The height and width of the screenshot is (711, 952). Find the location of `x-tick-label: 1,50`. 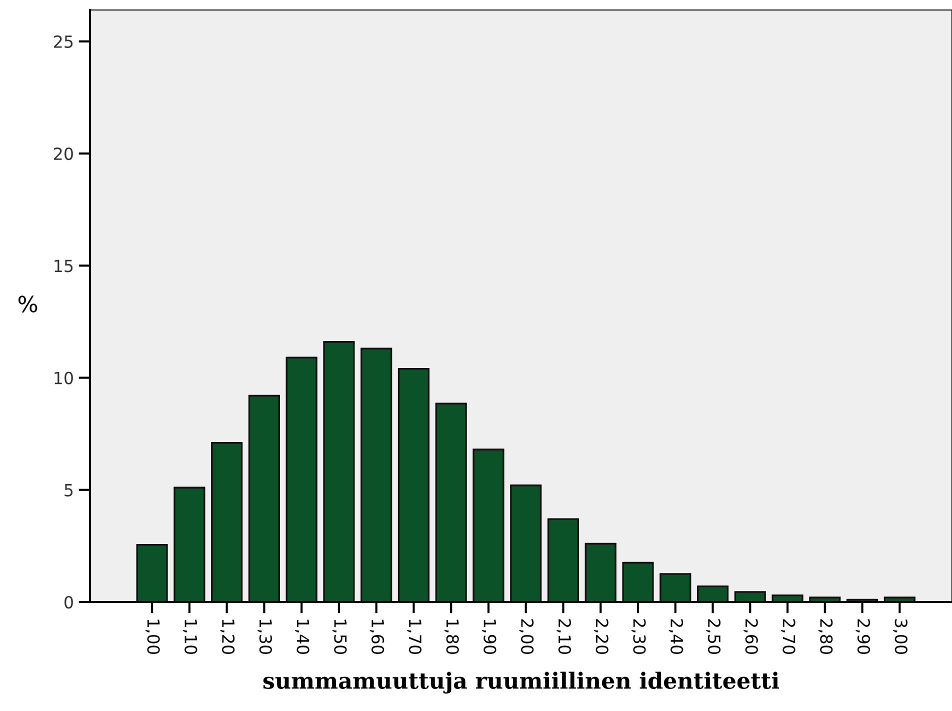

x-tick-label: 1,50 is located at coordinates (339, 637).